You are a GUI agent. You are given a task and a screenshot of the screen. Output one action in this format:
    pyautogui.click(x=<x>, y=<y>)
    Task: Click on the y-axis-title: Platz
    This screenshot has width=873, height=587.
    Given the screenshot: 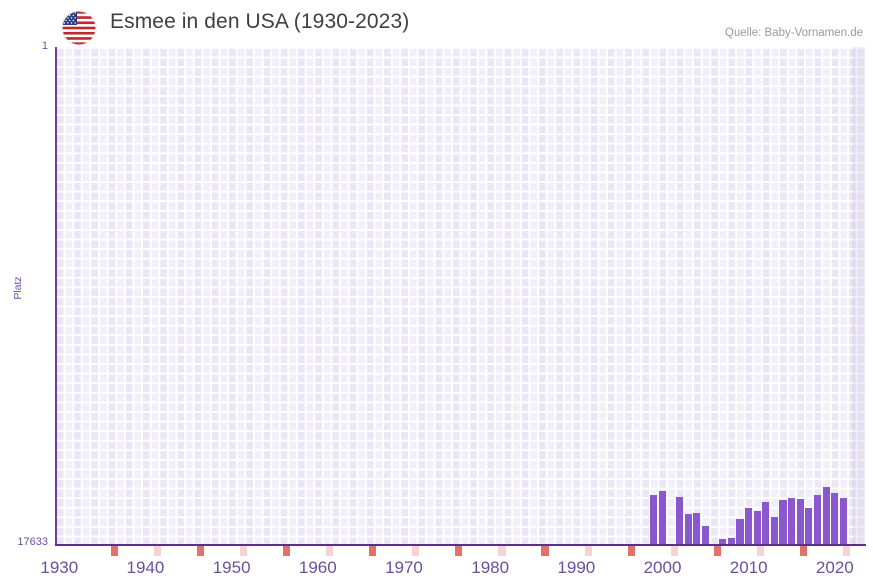 What is the action you would take?
    pyautogui.click(x=18, y=288)
    